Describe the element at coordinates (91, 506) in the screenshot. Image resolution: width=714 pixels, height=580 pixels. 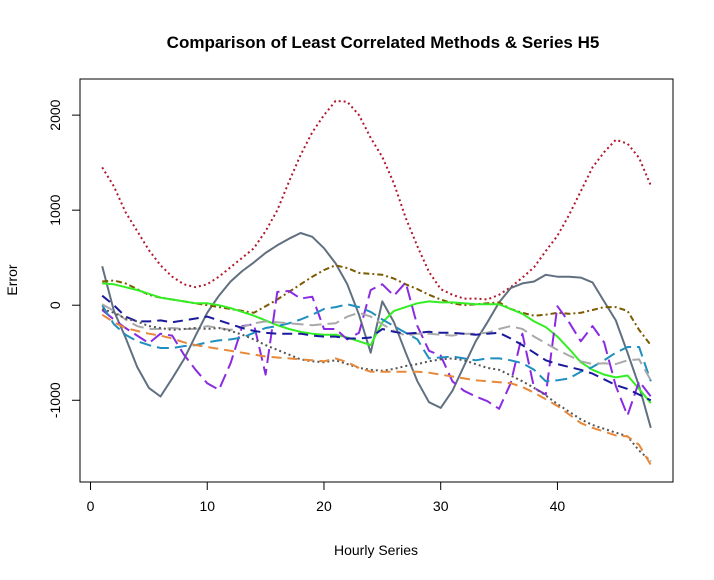
I see `x-tick-label: 0` at that location.